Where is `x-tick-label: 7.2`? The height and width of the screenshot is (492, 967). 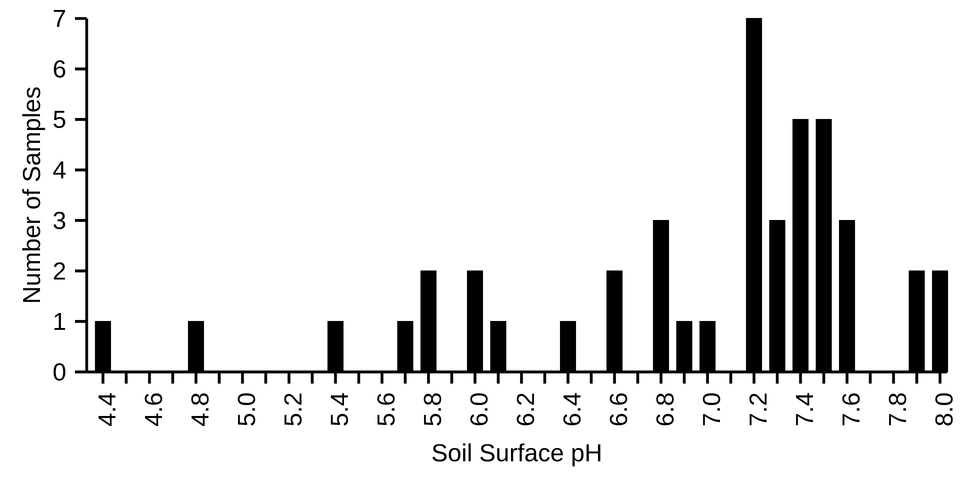 x-tick-label: 7.2 is located at coordinates (758, 410).